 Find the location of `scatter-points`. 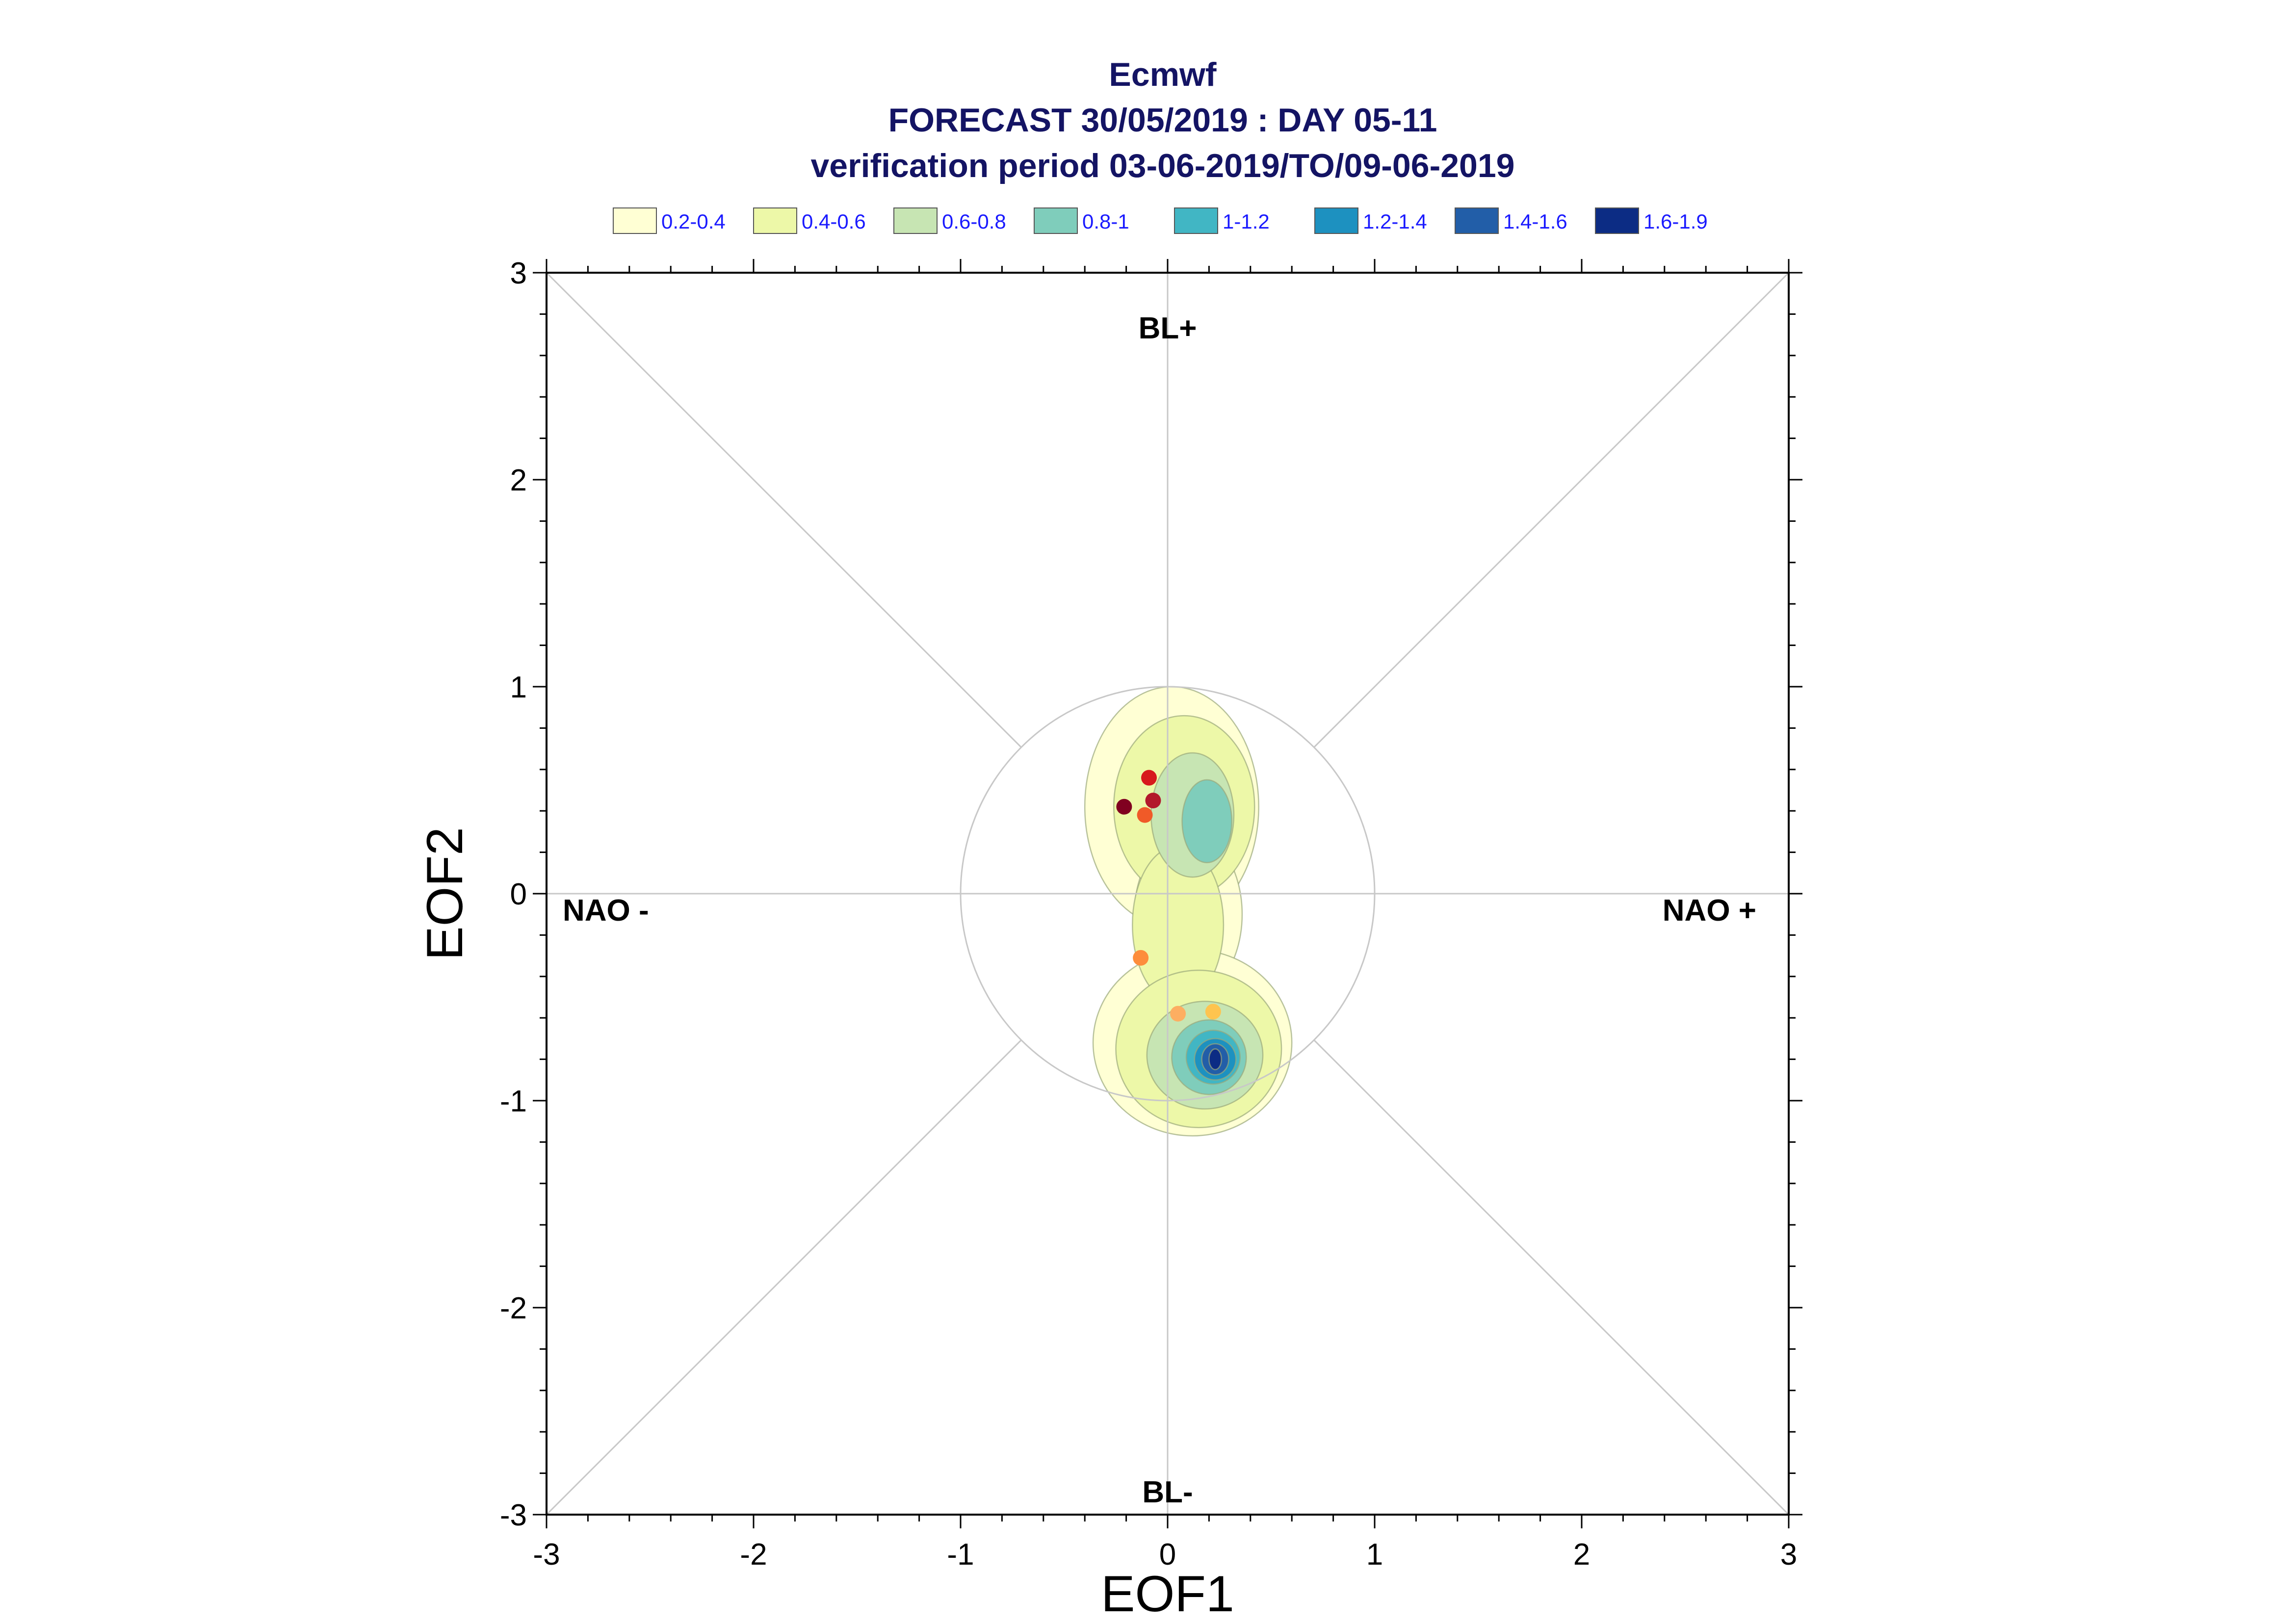

scatter-points is located at coordinates (1168, 896).